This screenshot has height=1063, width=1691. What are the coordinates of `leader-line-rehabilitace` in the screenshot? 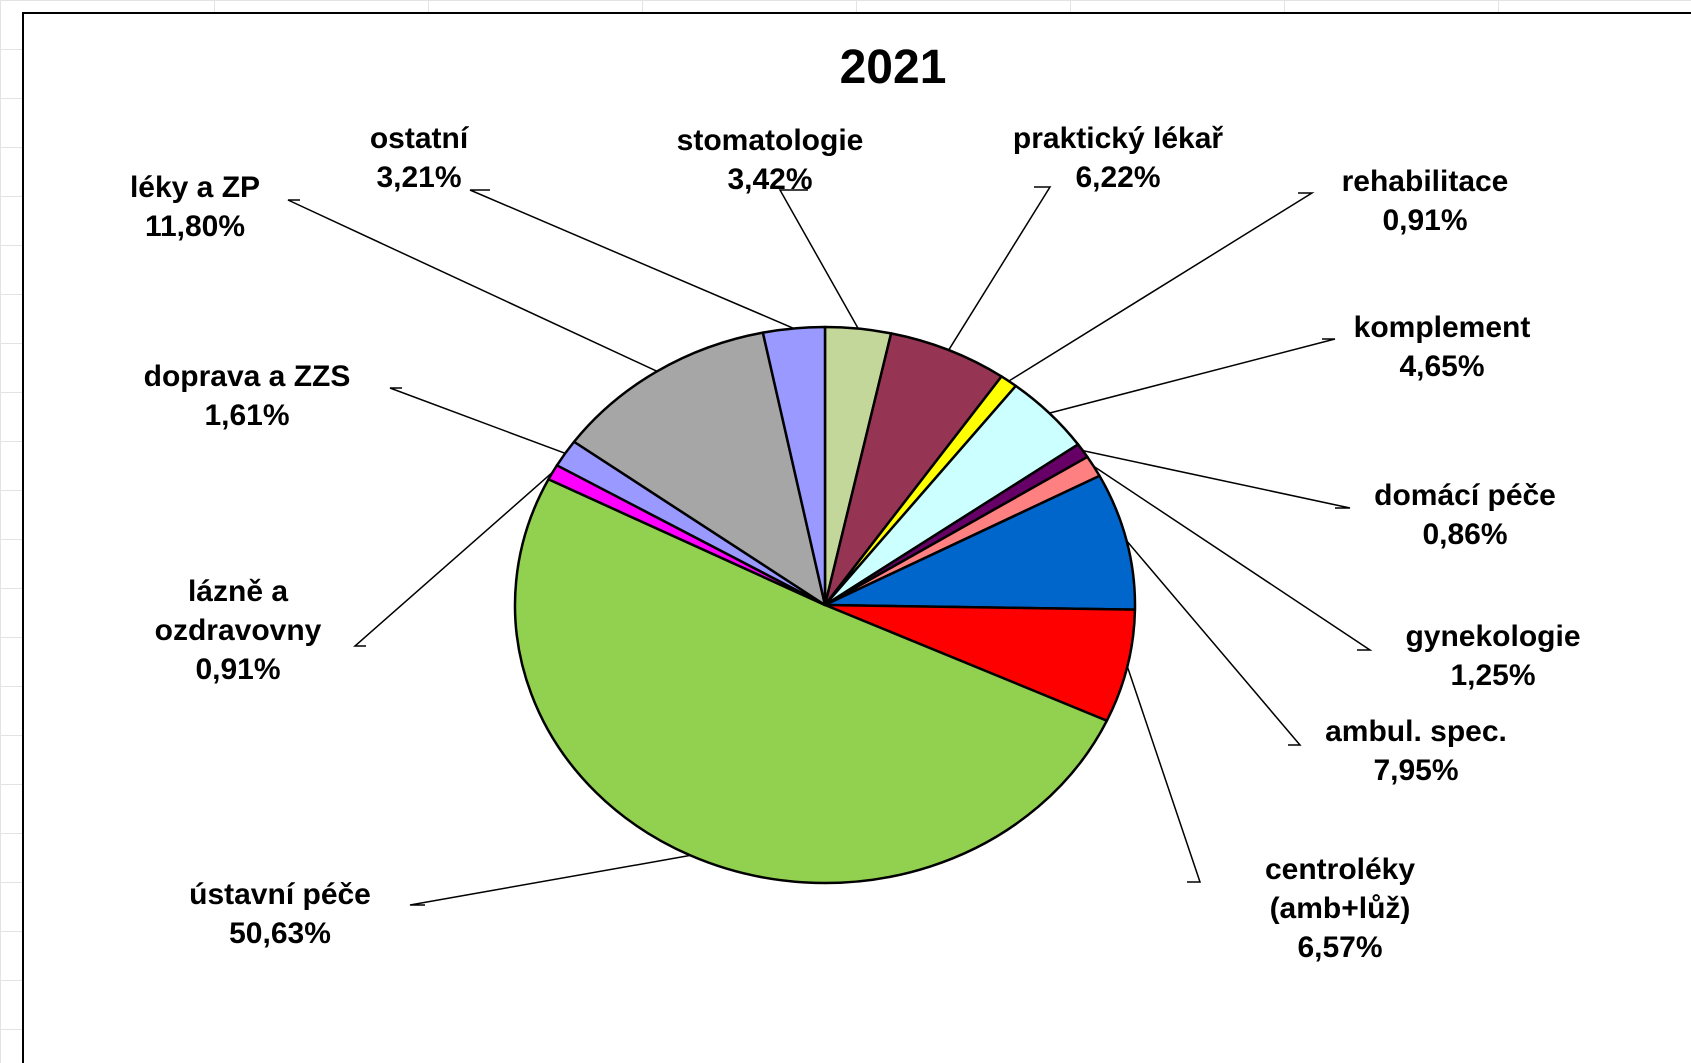 It's located at (1160, 287).